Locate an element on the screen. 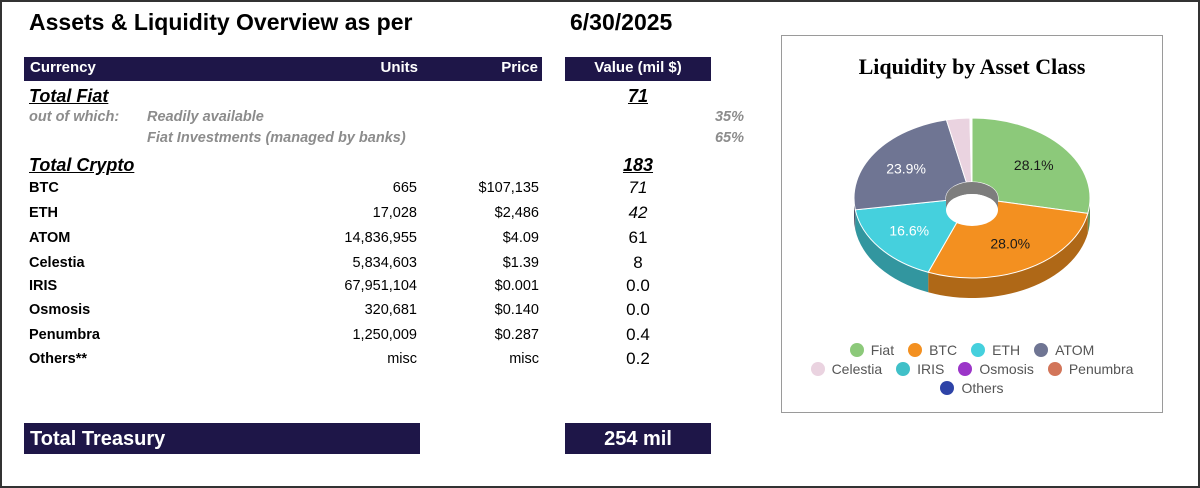  pie-chart: 28.1% 28.0% 16.6% 23.9% is located at coordinates (972, 207).